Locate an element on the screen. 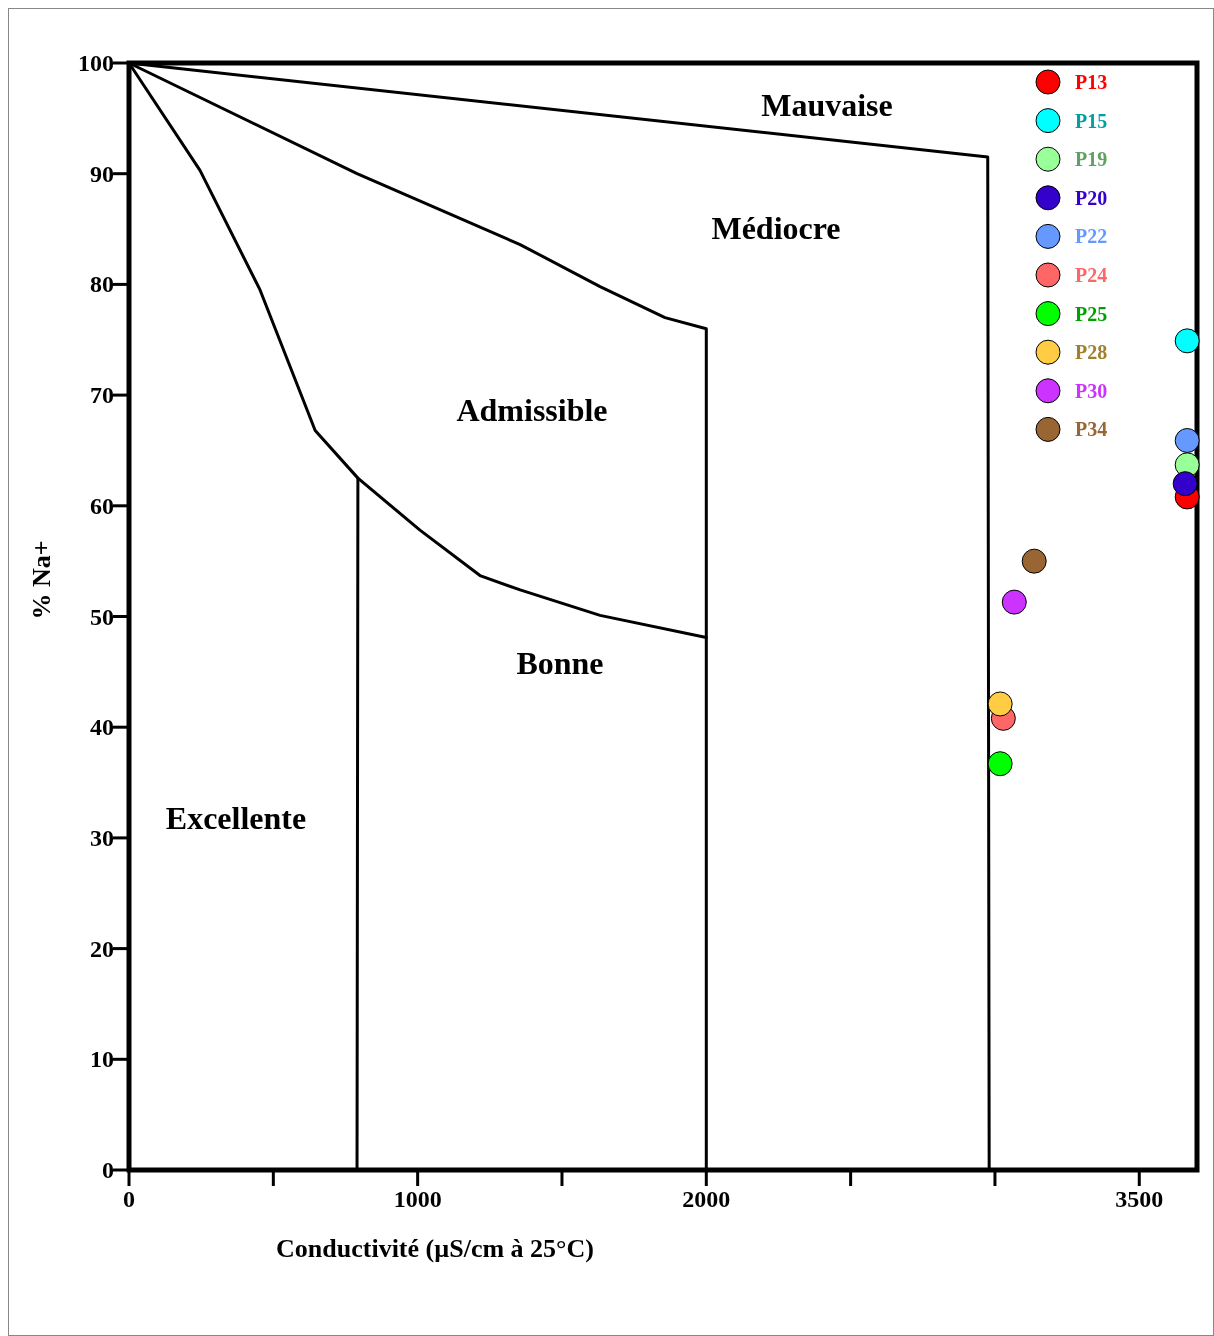  legend-label: P24 is located at coordinates (1091, 275).